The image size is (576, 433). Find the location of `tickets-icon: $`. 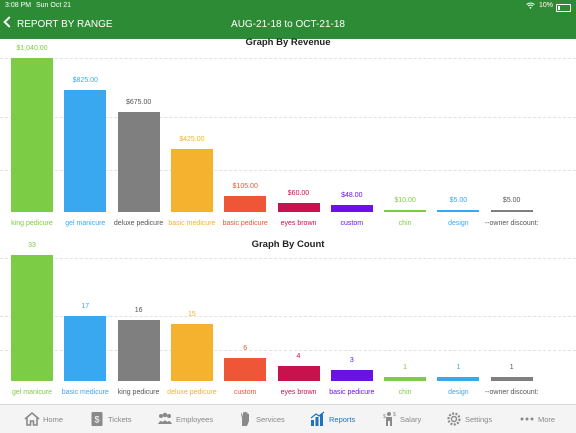

tickets-icon: $ is located at coordinates (97, 419).